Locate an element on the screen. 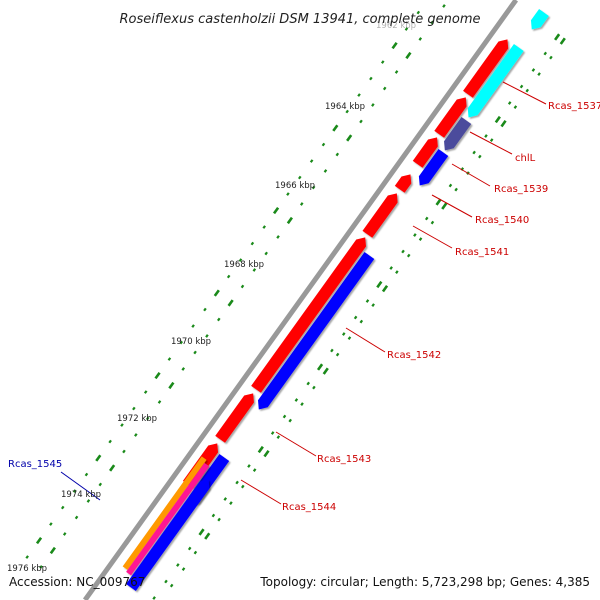  feature-top-cyan is located at coordinates (539, 19).